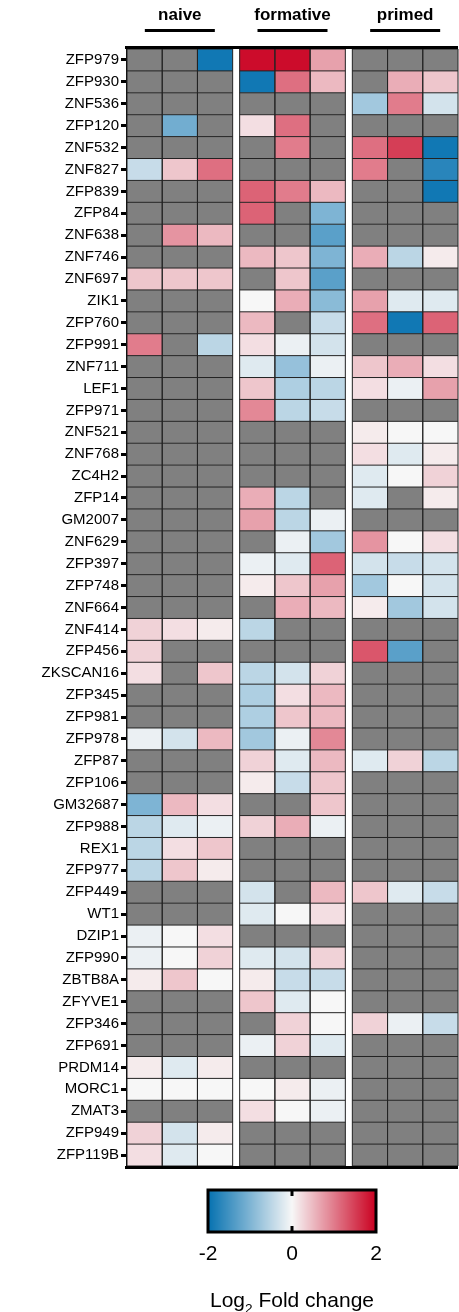 Image resolution: width=459 pixels, height=1312 pixels. Describe the element at coordinates (80, 672) in the screenshot. I see `y-tick-label: ZKSCAN16` at that location.